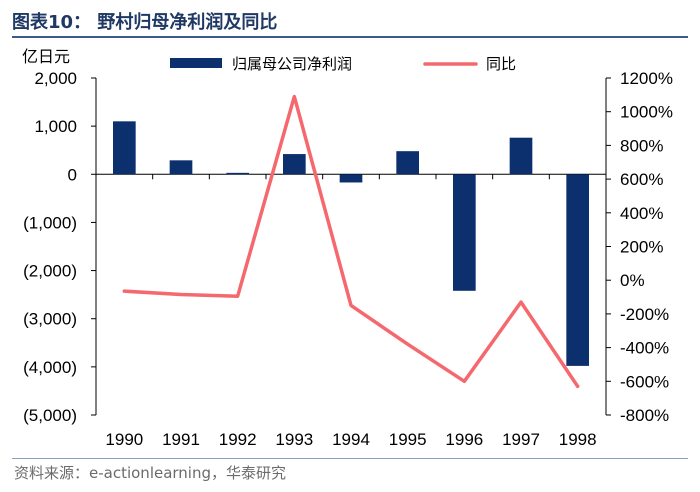  What do you see at coordinates (55, 126) in the screenshot?
I see `left-tick-label: 1,000` at bounding box center [55, 126].